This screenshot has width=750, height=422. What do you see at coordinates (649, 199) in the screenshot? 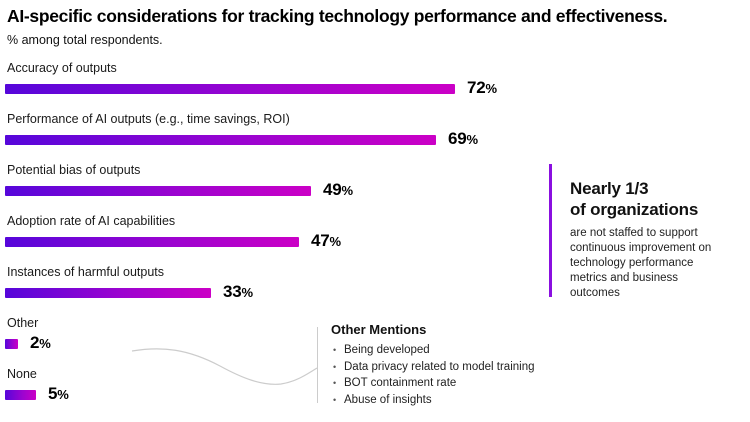
I see `callout-heading: Nearly 1/3 of organizations` at bounding box center [649, 199].